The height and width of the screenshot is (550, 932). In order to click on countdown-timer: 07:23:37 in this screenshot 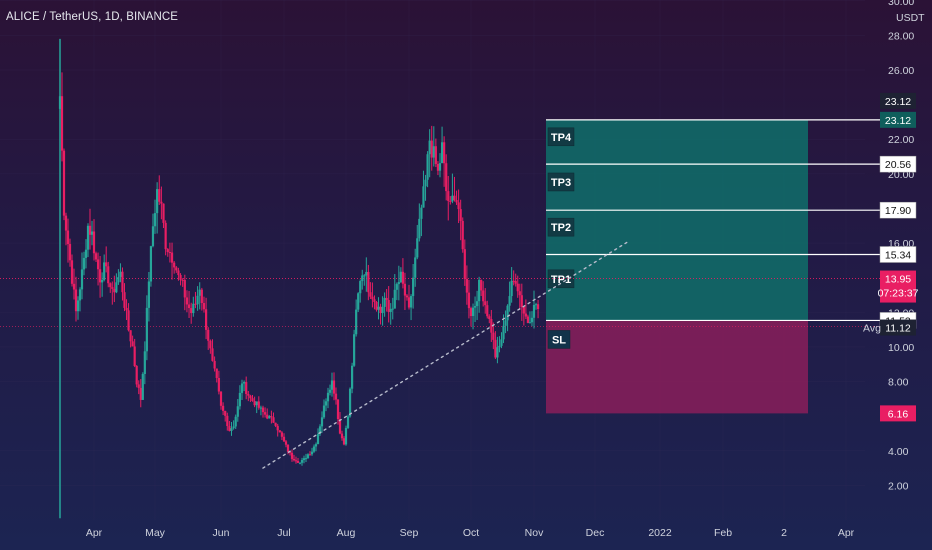, I will do `click(898, 294)`.